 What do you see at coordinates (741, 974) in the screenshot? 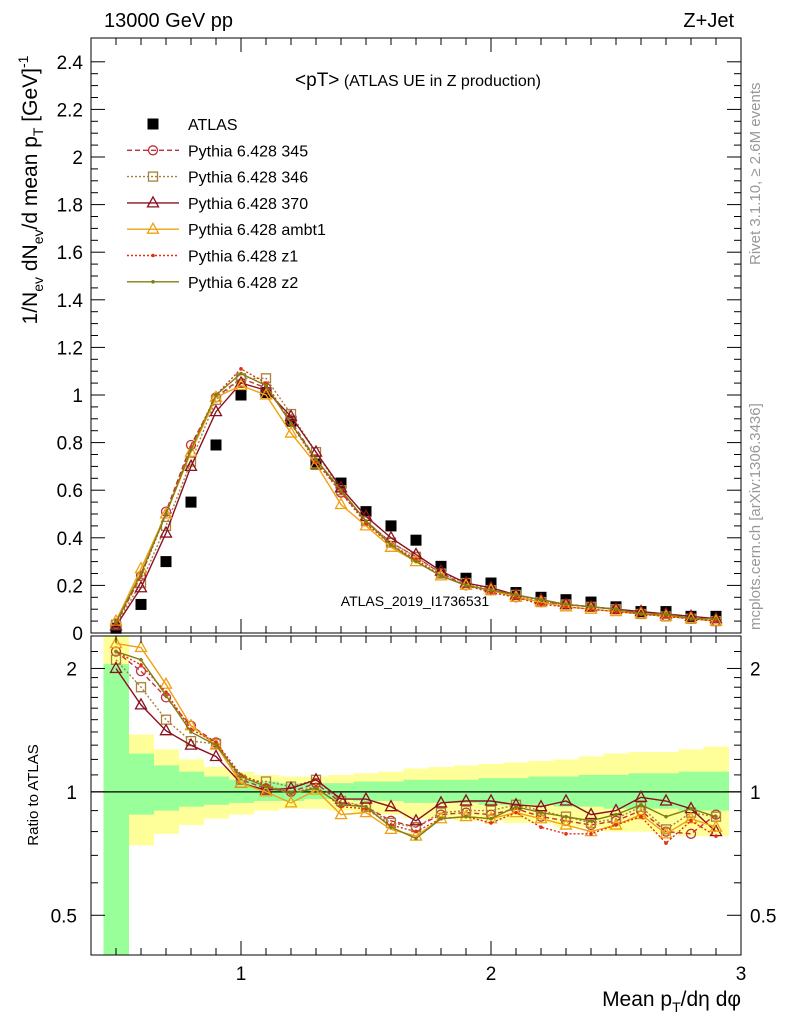
I see `x-tick-label: 3` at bounding box center [741, 974].